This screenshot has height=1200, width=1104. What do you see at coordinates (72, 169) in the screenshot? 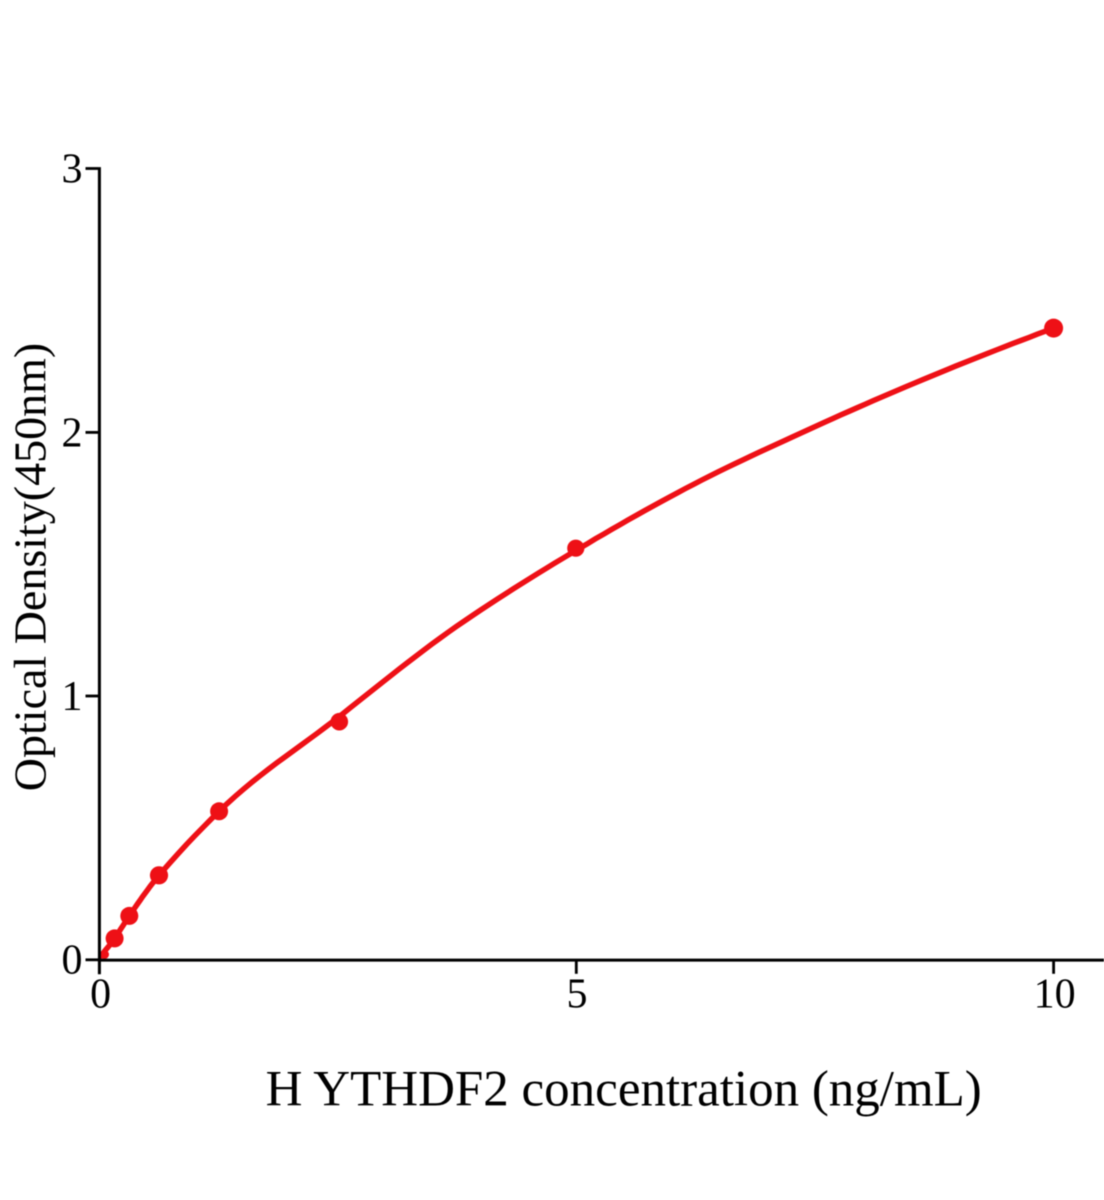
I see `svg-text: 3` at bounding box center [72, 169].